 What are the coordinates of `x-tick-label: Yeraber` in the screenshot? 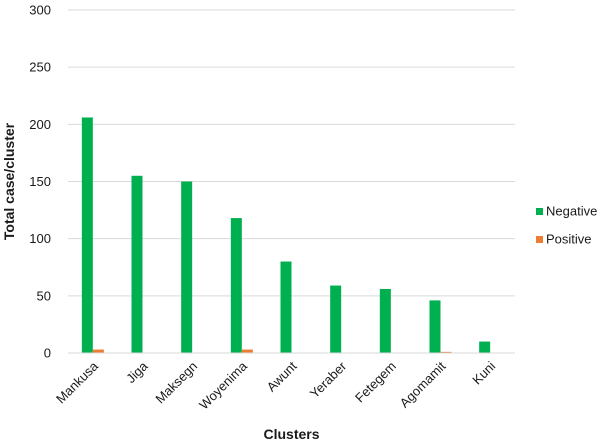 It's located at (328, 379).